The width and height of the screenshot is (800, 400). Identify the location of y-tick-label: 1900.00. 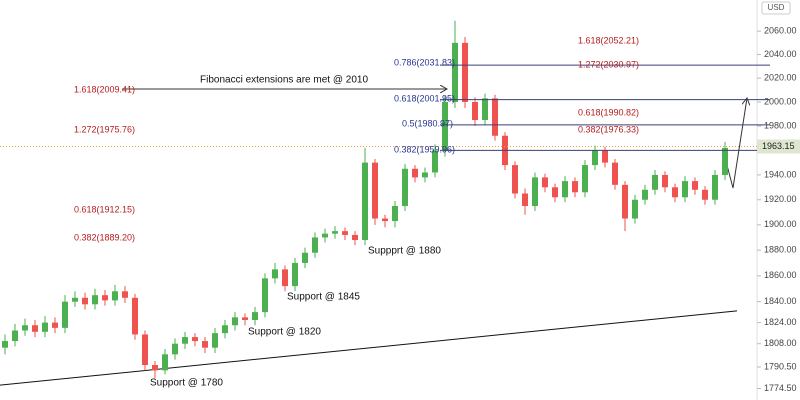
(780, 224).